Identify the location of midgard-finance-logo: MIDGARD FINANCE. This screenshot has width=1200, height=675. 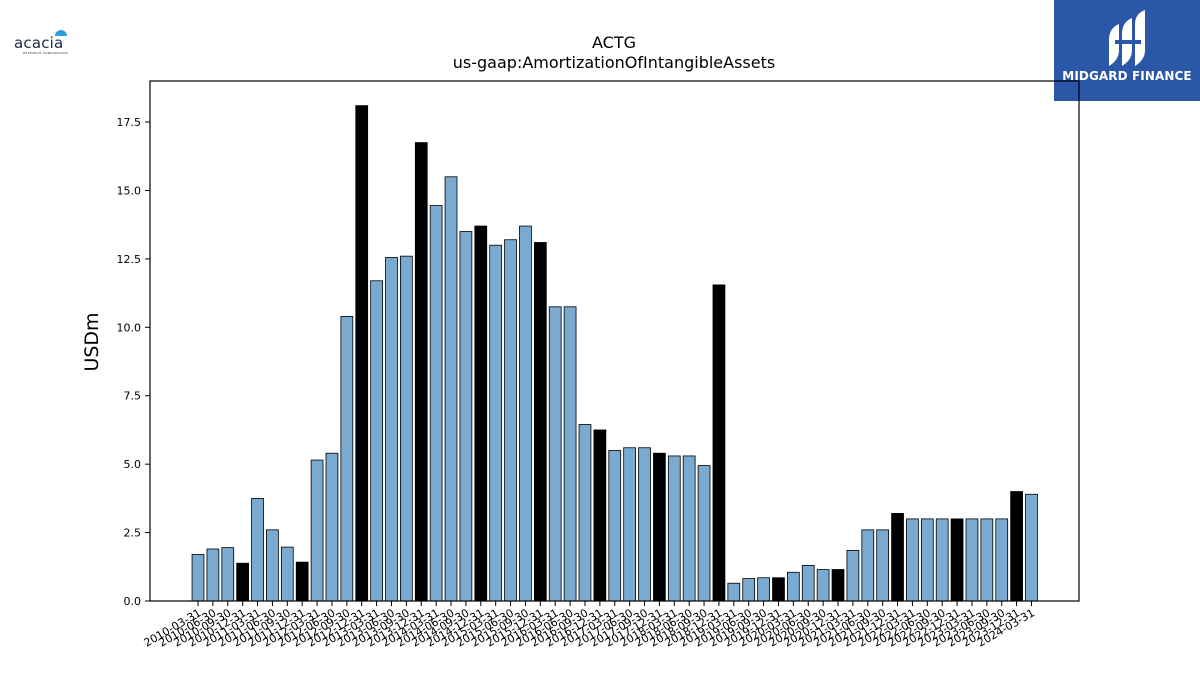
(1127, 50).